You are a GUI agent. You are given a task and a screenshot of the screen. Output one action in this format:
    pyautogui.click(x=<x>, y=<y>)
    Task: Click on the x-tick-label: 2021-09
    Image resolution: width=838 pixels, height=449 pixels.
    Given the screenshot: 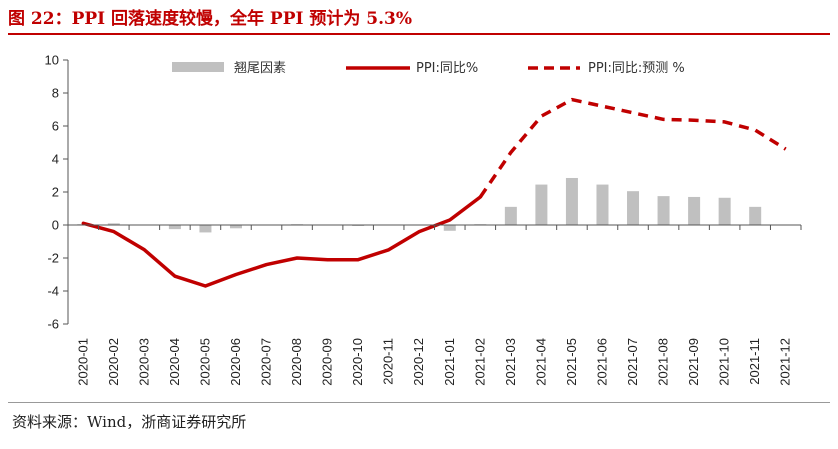 What is the action you would take?
    pyautogui.click(x=693, y=362)
    